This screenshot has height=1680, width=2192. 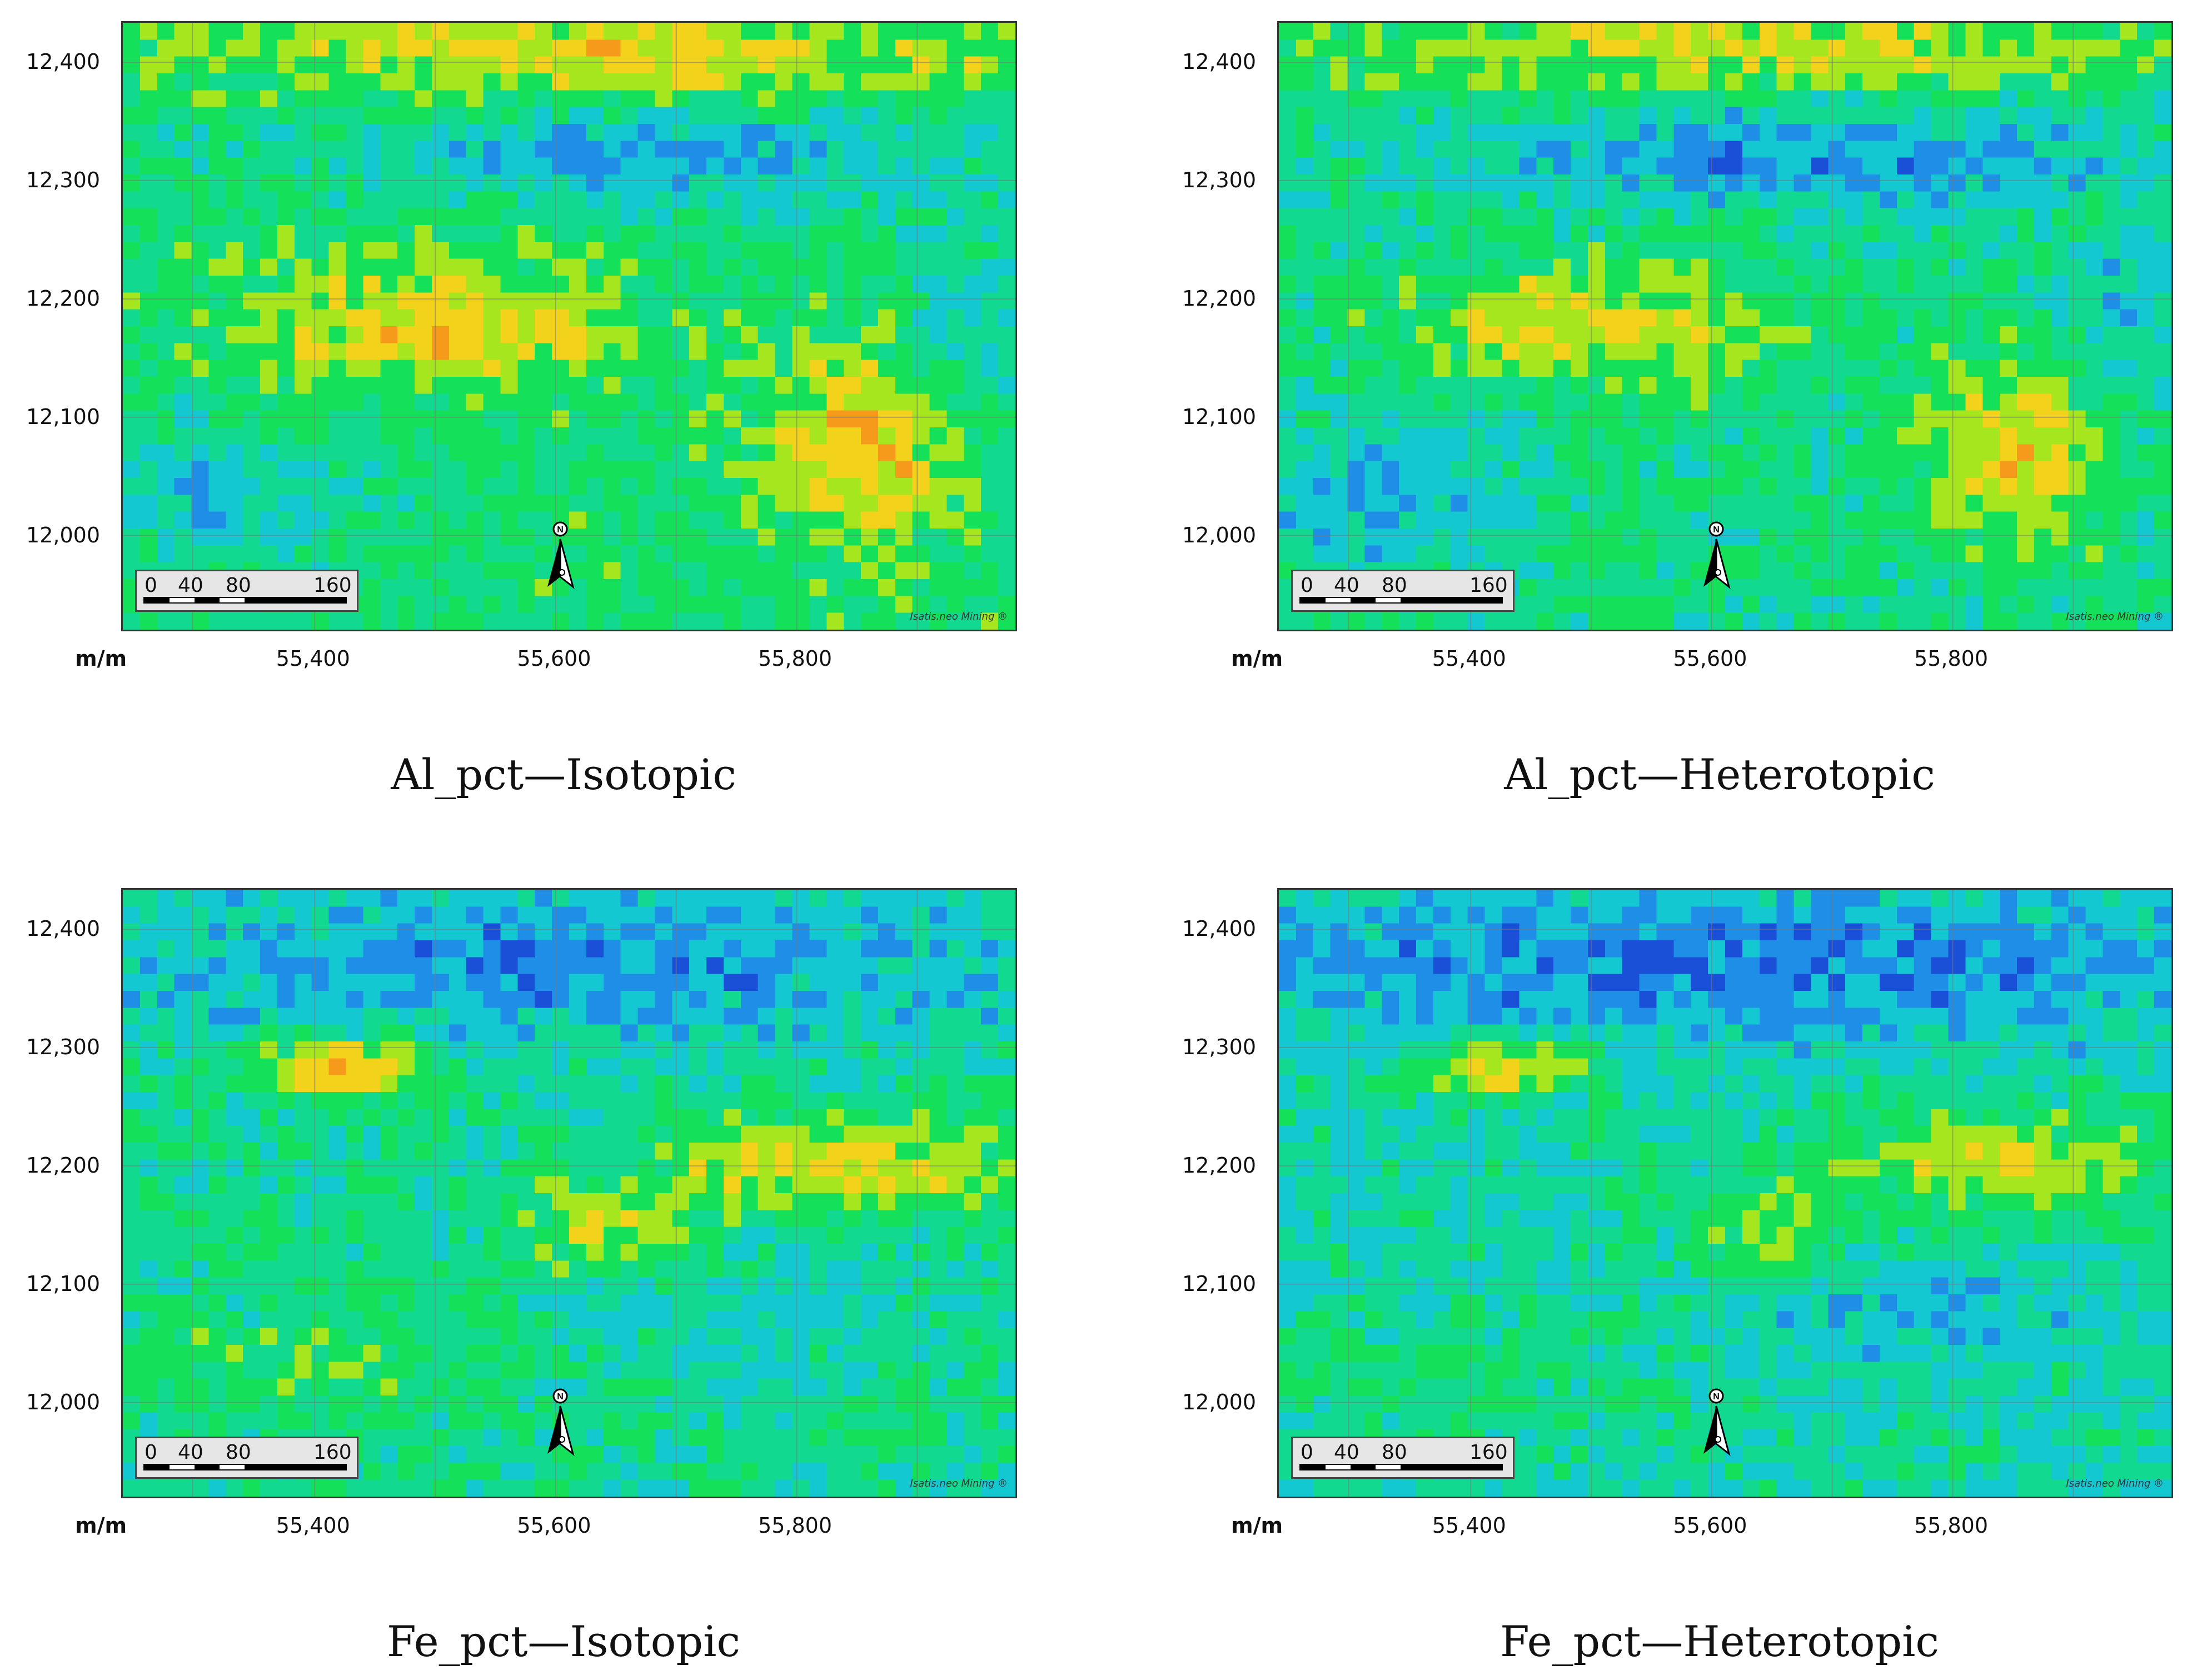 I want to click on panel-caption: Fe_pct—Isotopic, so click(x=563, y=1641).